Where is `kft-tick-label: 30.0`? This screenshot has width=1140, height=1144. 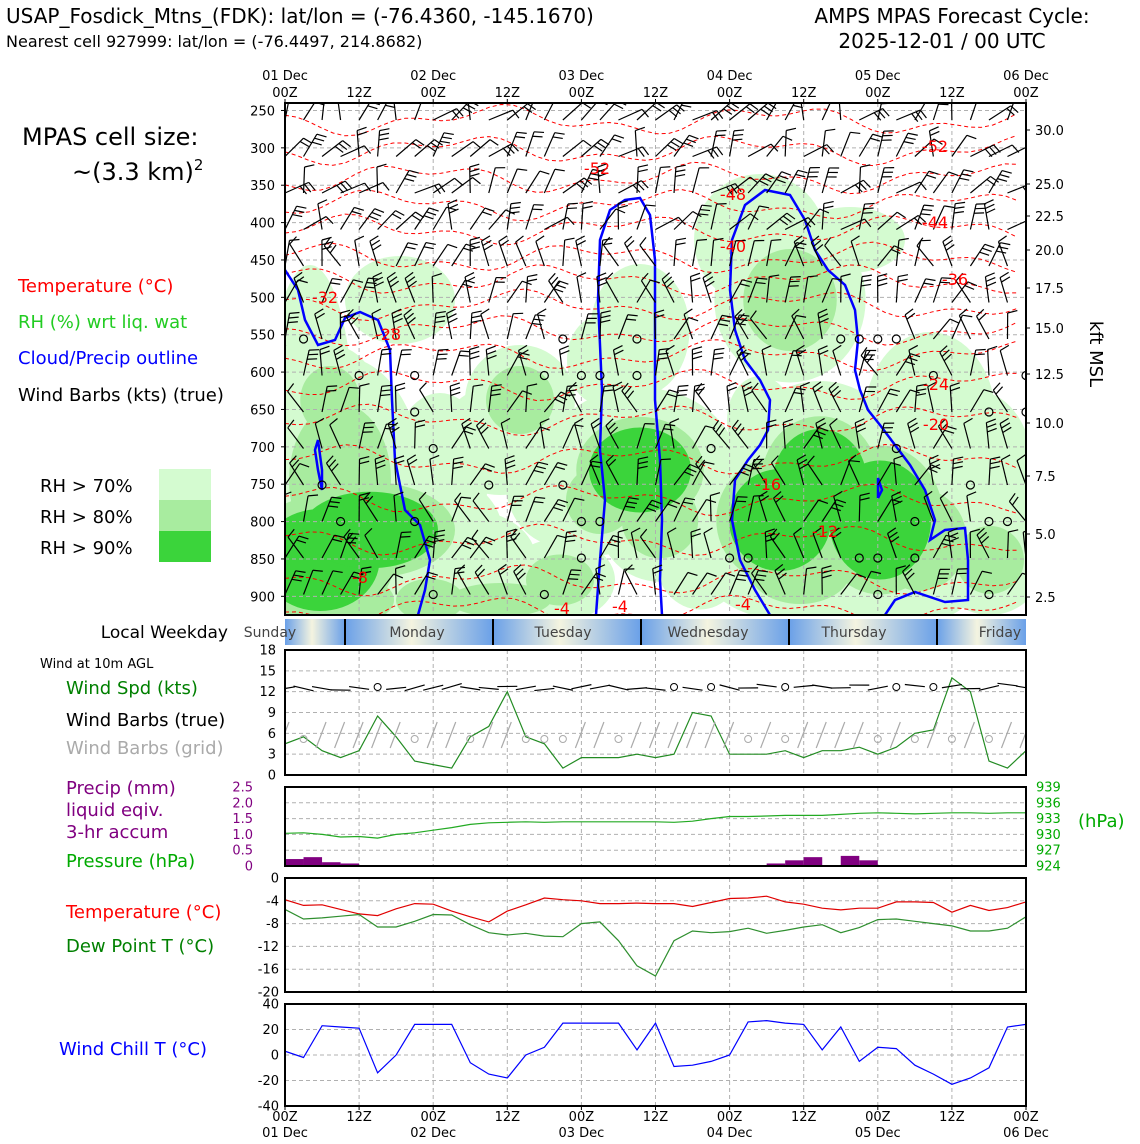
kft-tick-label: 30.0 is located at coordinates (1049, 131).